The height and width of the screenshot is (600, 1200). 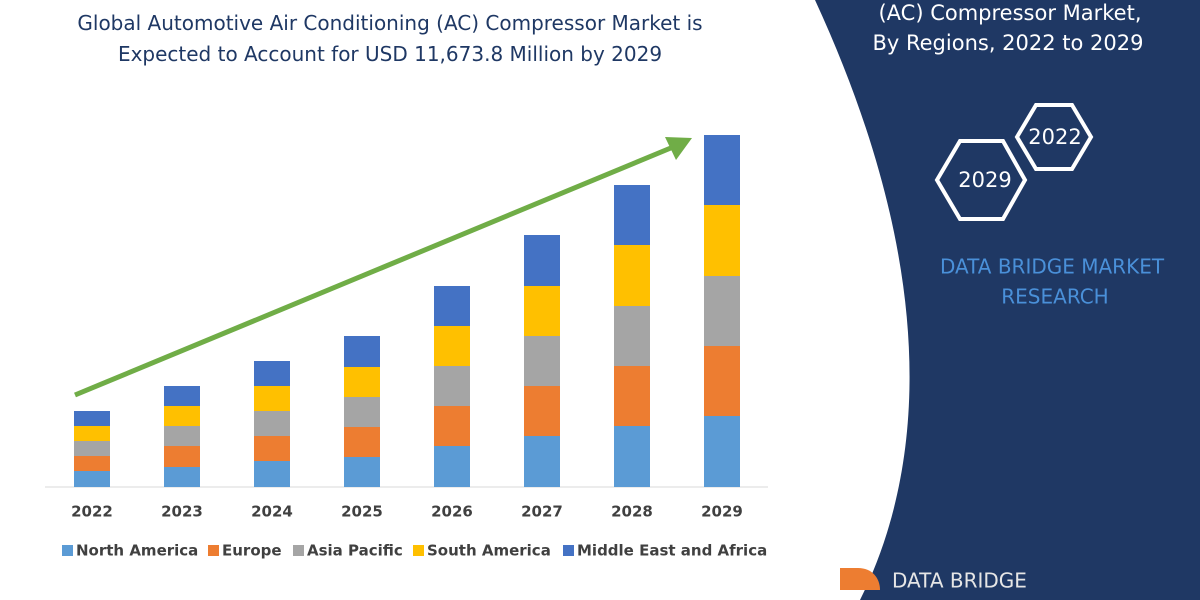 I want to click on hexagon-label: 2022, so click(x=1054, y=137).